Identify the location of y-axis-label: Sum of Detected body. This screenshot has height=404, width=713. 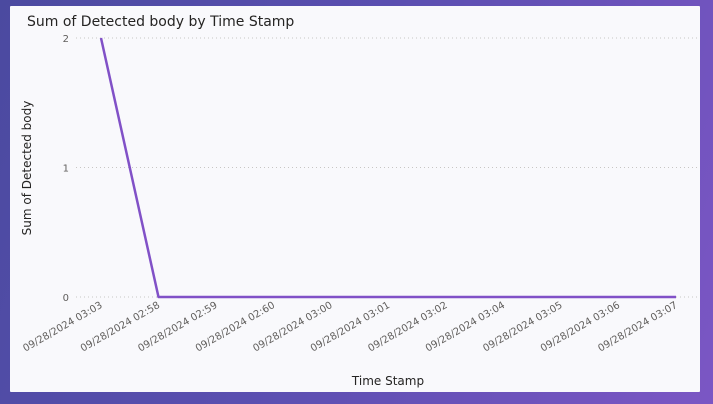
(27, 168).